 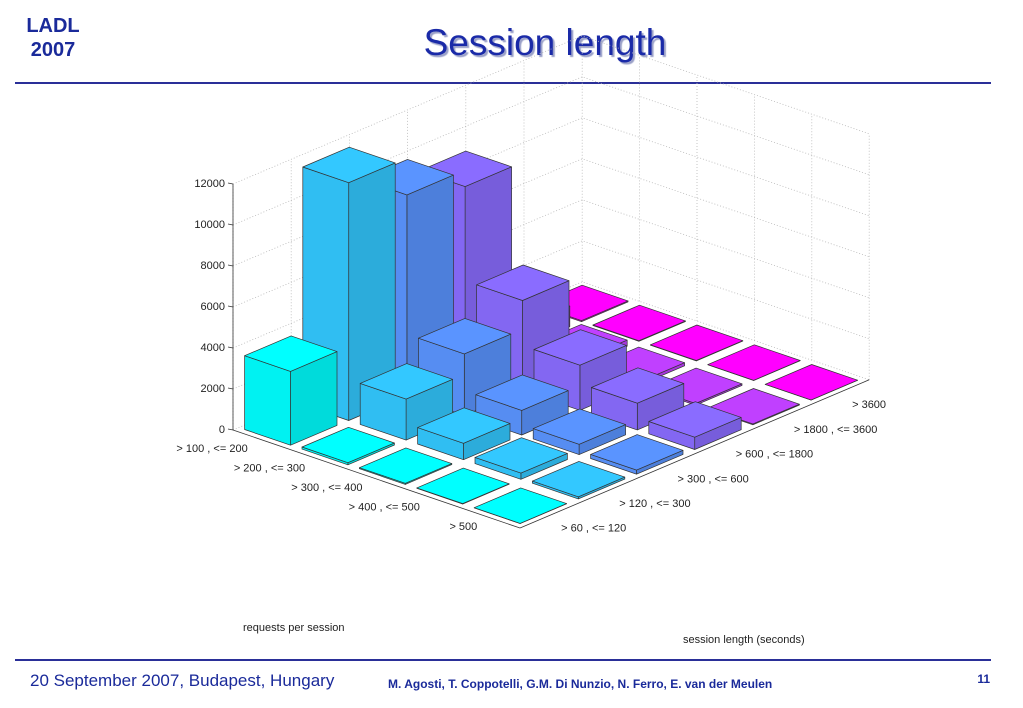 What do you see at coordinates (211, 449) in the screenshot?
I see `row-tick-label: > 100 , <= 200` at bounding box center [211, 449].